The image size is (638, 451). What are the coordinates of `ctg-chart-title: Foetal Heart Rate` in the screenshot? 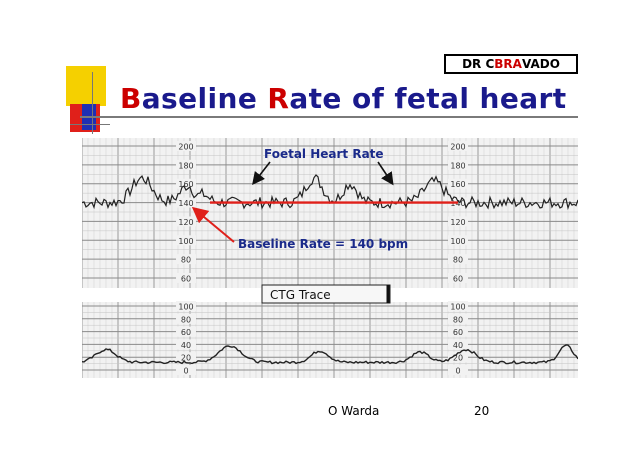 It's located at (324, 154).